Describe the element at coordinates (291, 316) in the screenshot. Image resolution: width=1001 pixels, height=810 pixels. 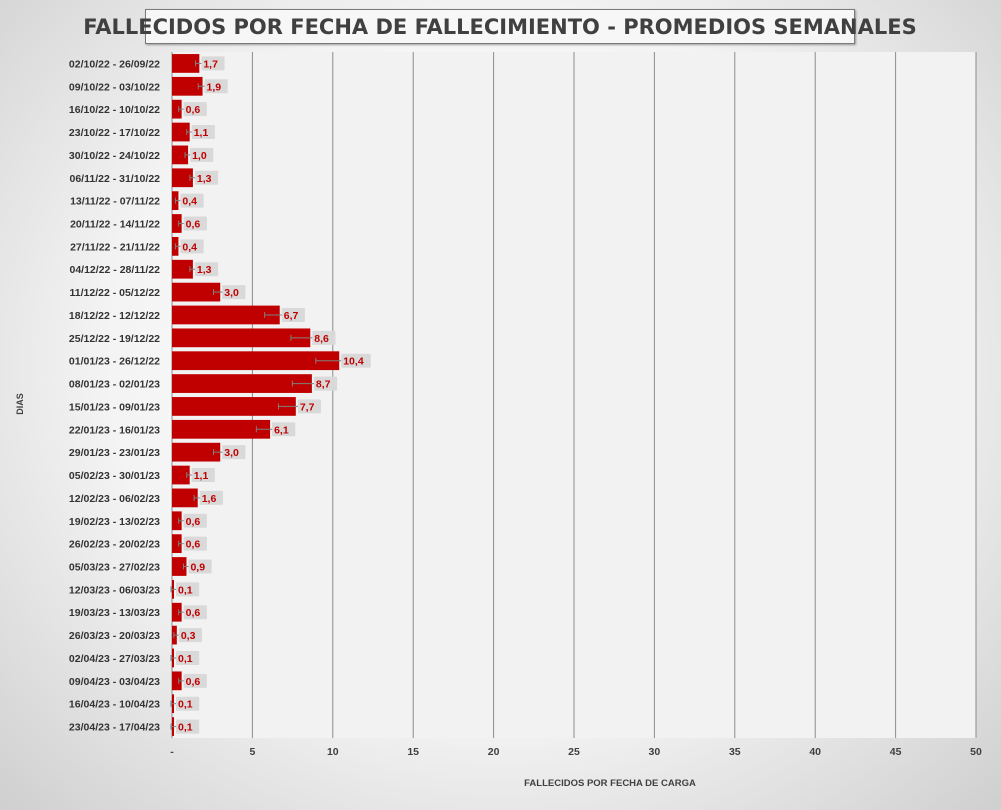
I see `data-label: 6,7` at that location.